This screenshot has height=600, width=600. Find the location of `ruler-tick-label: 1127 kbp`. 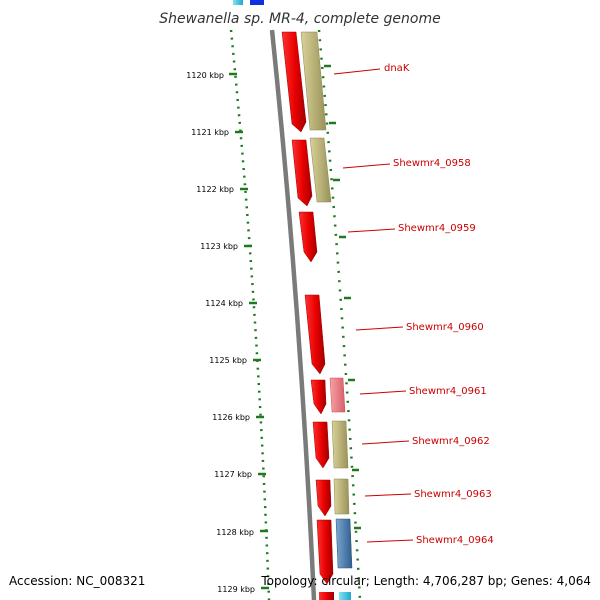

ruler-tick-label: 1127 kbp is located at coordinates (233, 474).